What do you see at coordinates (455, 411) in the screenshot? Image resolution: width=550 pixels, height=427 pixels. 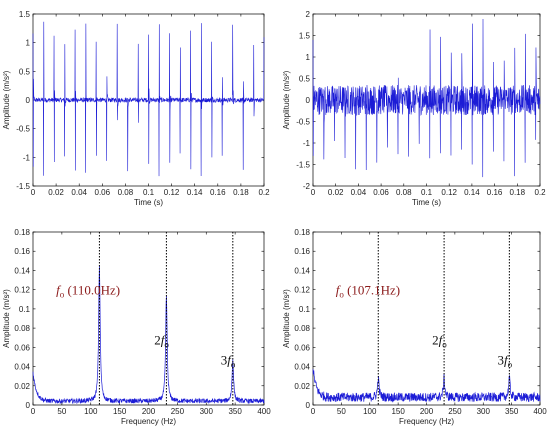 I see `x-tick-label: 250` at bounding box center [455, 411].